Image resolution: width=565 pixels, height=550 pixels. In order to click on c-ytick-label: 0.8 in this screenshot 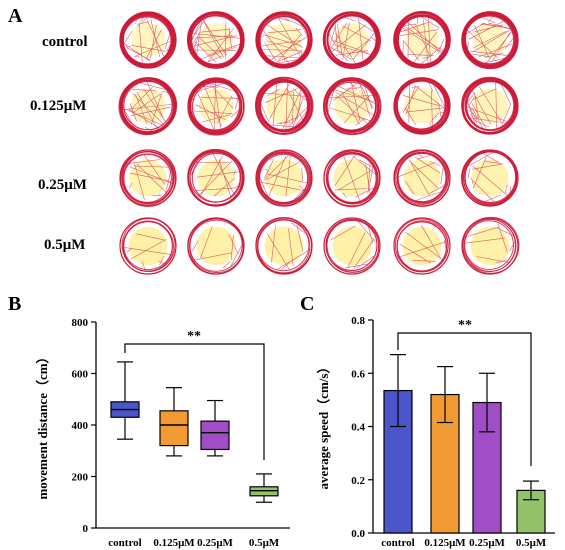, I will do `click(358, 321)`.